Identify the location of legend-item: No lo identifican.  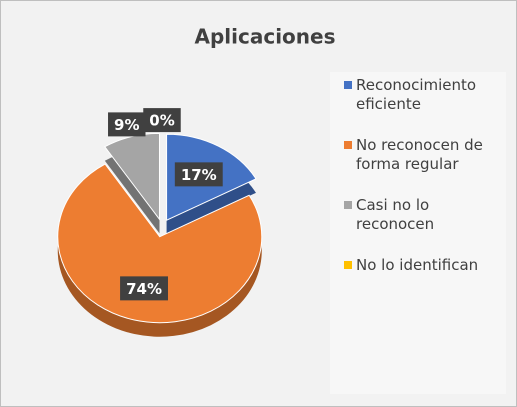
(418, 265).